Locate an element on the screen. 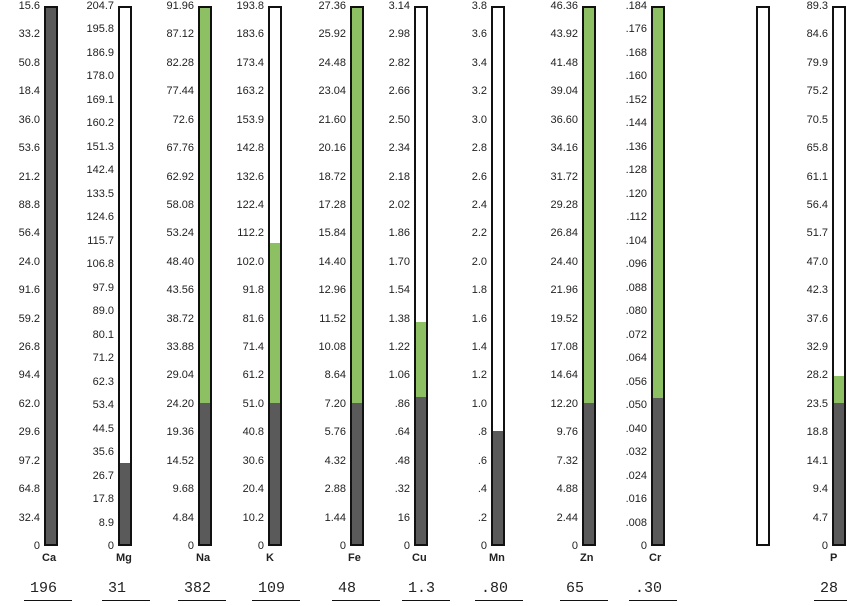 Image resolution: width=847 pixels, height=606 pixels. tick-label: .040 is located at coordinates (636, 428).